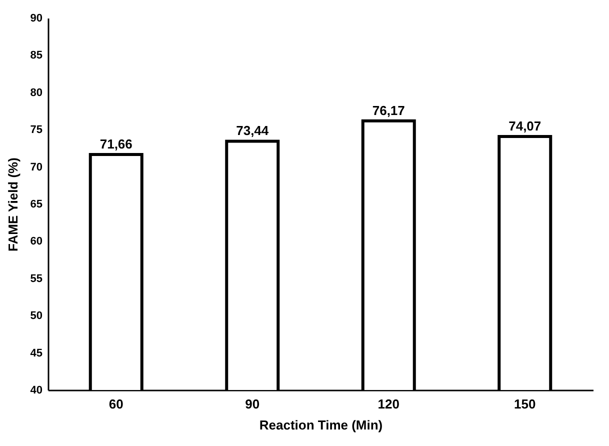 Image resolution: width=609 pixels, height=446 pixels. Describe the element at coordinates (36, 204) in the screenshot. I see `y-tick-label: 65` at that location.